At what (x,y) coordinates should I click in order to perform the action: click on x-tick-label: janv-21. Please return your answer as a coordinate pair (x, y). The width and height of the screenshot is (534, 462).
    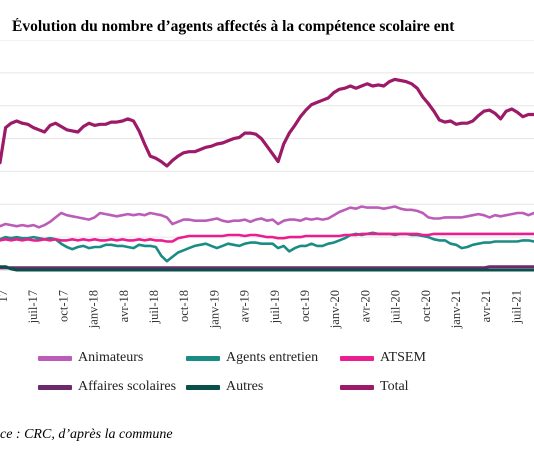
    Looking at the image, I should click on (456, 309).